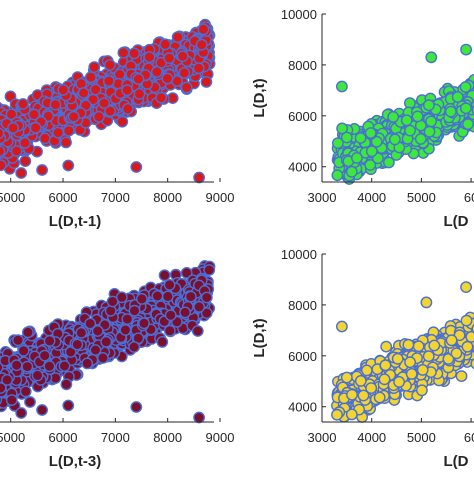 The width and height of the screenshot is (474, 479). What do you see at coordinates (302, 167) in the screenshot?
I see `y-tick-label: 4000` at bounding box center [302, 167].